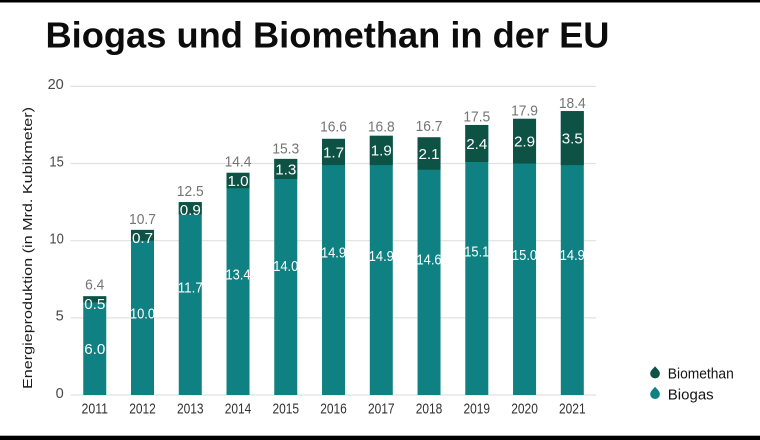 This screenshot has width=760, height=440. What do you see at coordinates (142, 409) in the screenshot?
I see `svg-text: 2012` at bounding box center [142, 409].